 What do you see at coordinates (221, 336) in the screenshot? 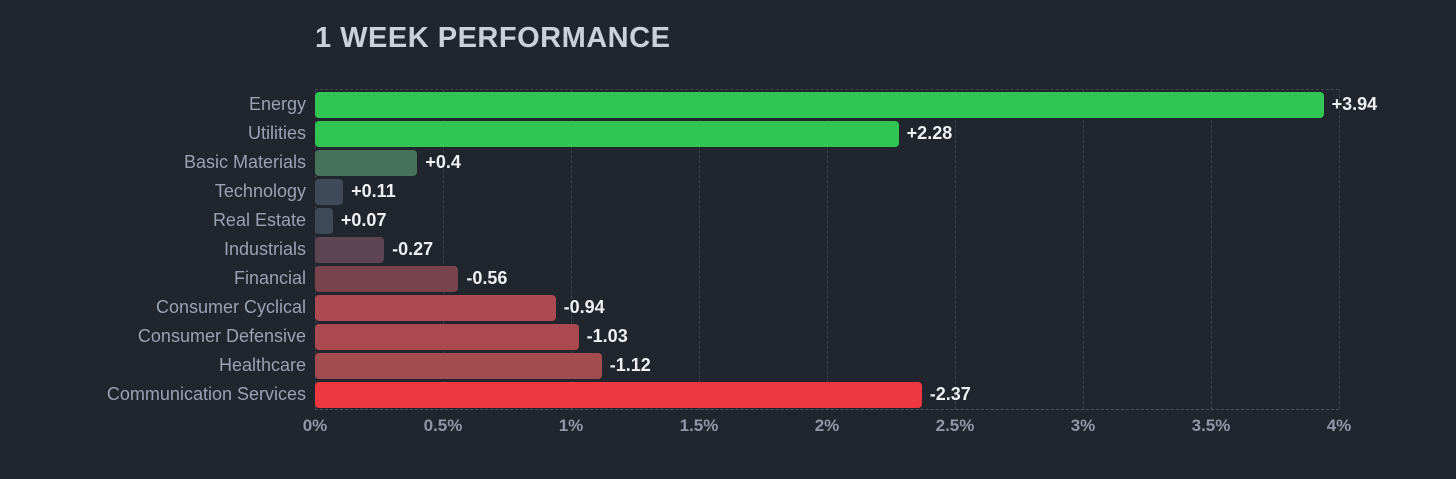
I see `category-label: Consumer Defensive` at bounding box center [221, 336].